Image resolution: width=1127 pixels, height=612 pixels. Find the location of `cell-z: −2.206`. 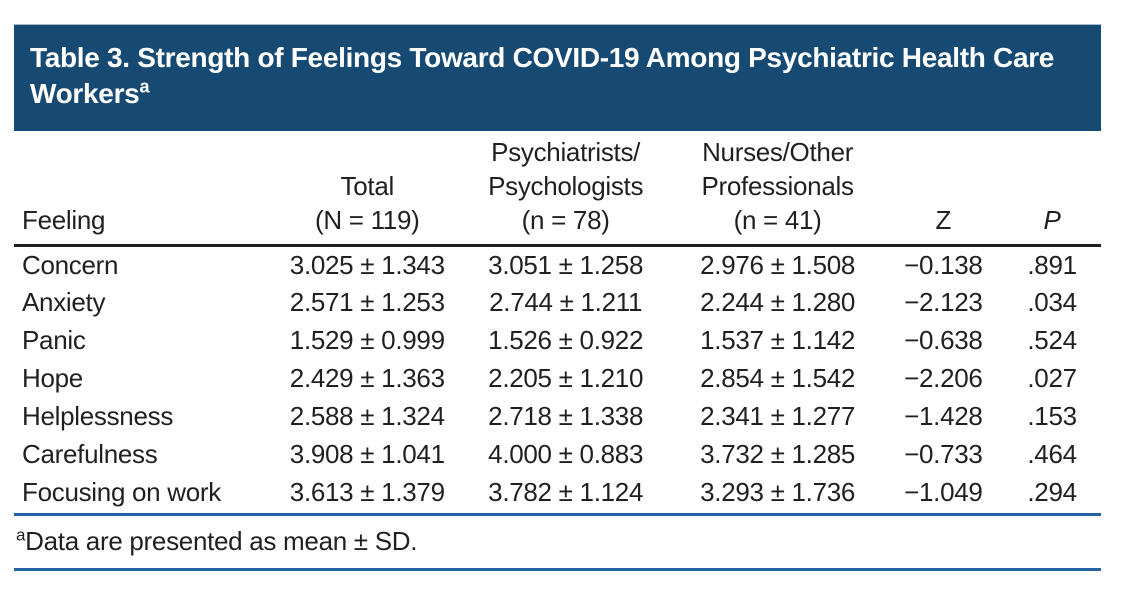

cell-z: −2.206 is located at coordinates (943, 378).